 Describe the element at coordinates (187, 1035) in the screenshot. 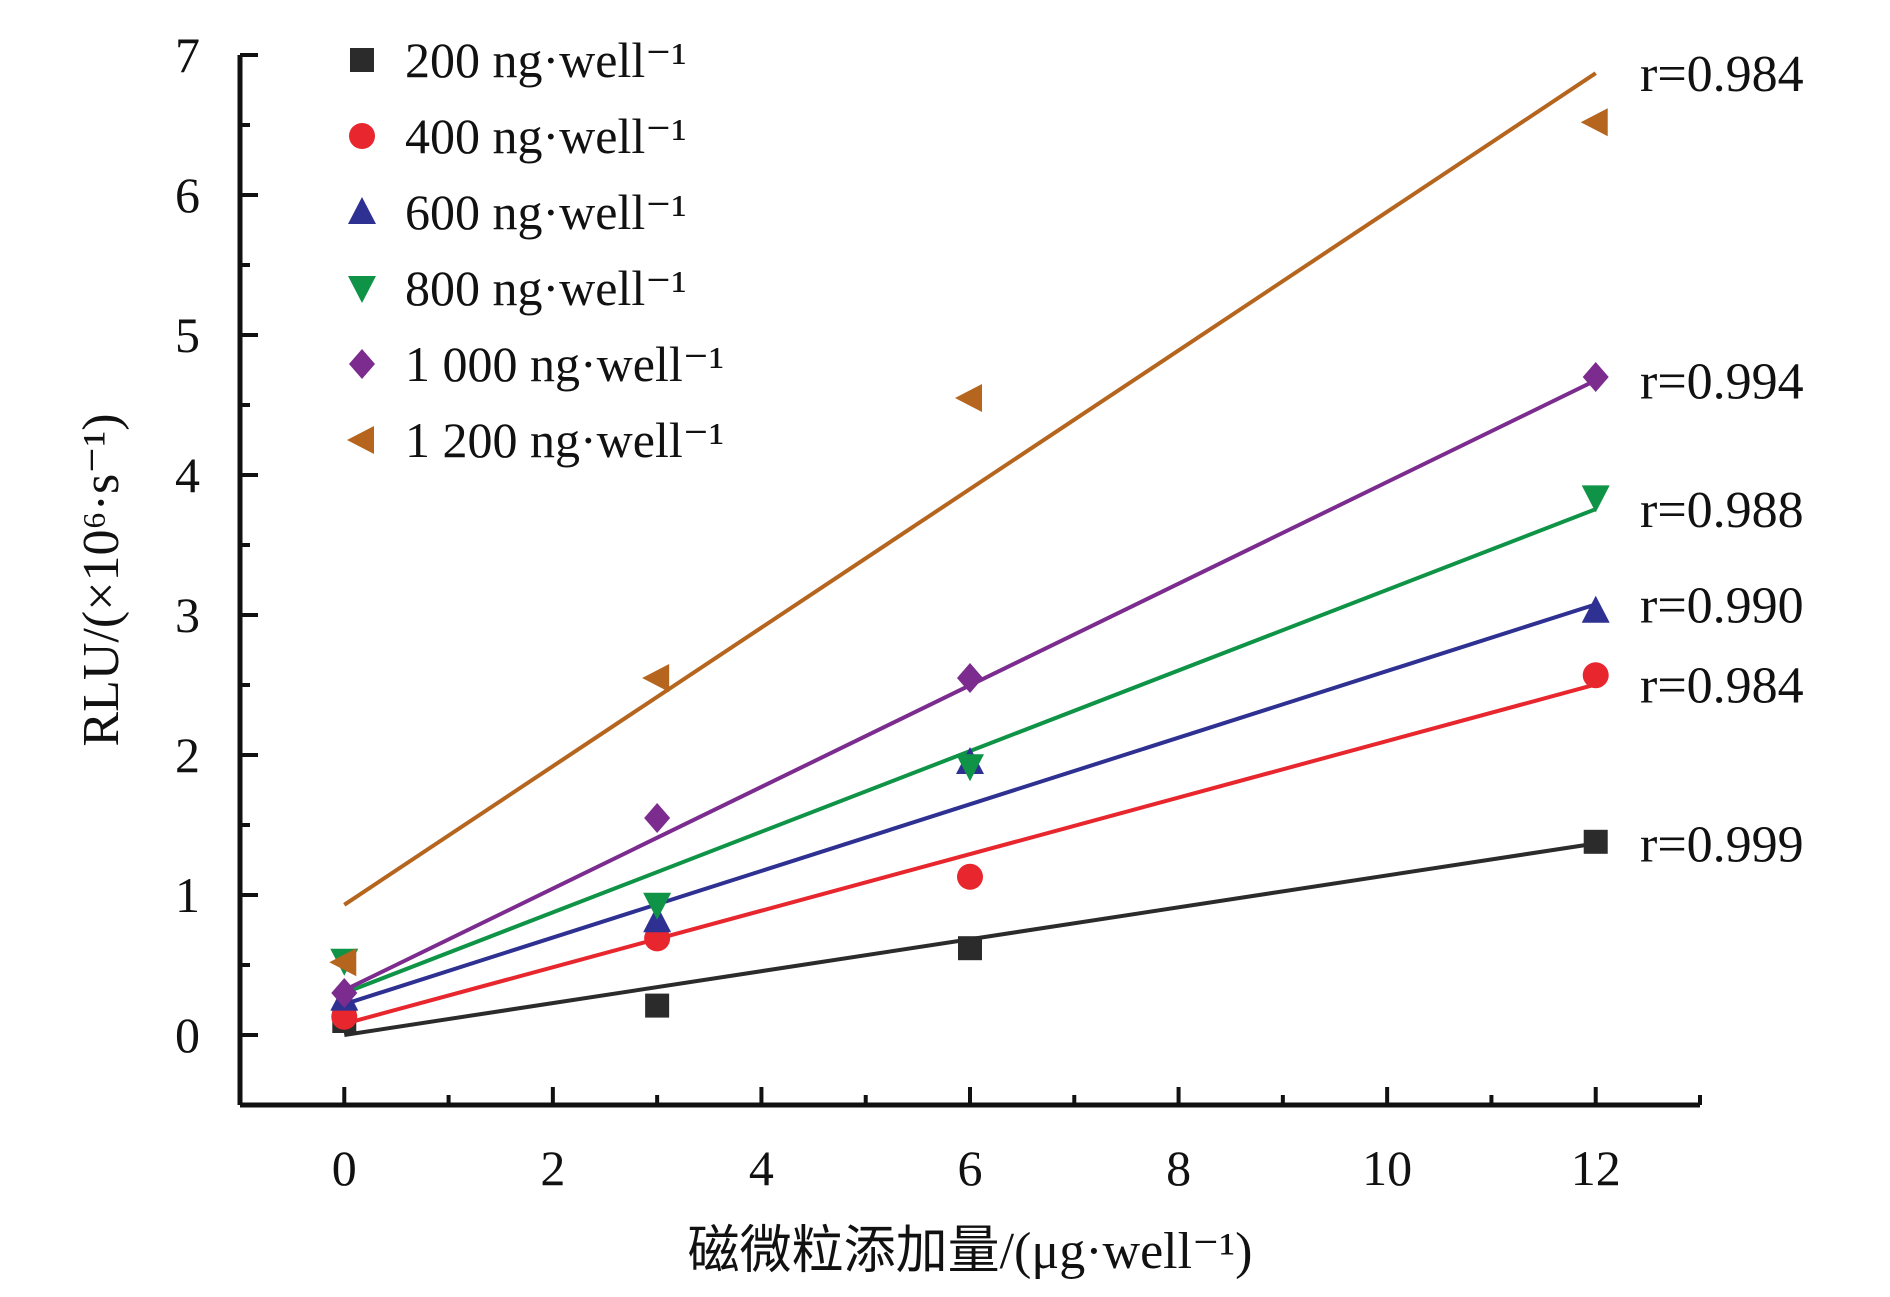

I see `y-tick-label: 0` at that location.